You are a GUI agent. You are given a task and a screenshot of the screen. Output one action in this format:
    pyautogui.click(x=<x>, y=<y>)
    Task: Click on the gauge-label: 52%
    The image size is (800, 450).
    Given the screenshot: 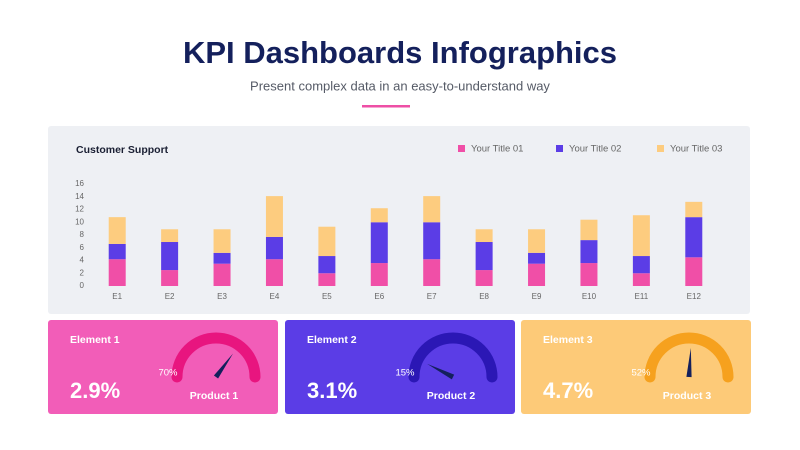 What is the action you would take?
    pyautogui.click(x=641, y=373)
    